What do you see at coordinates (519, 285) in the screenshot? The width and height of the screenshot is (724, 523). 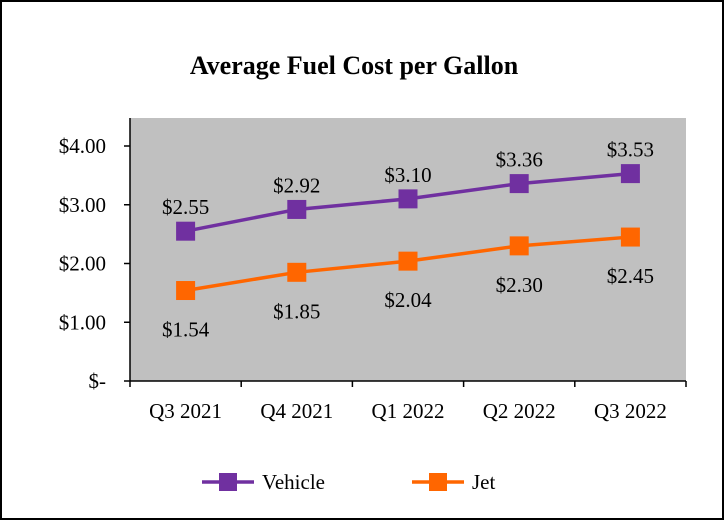 I see `data-label: $2.30` at bounding box center [519, 285].